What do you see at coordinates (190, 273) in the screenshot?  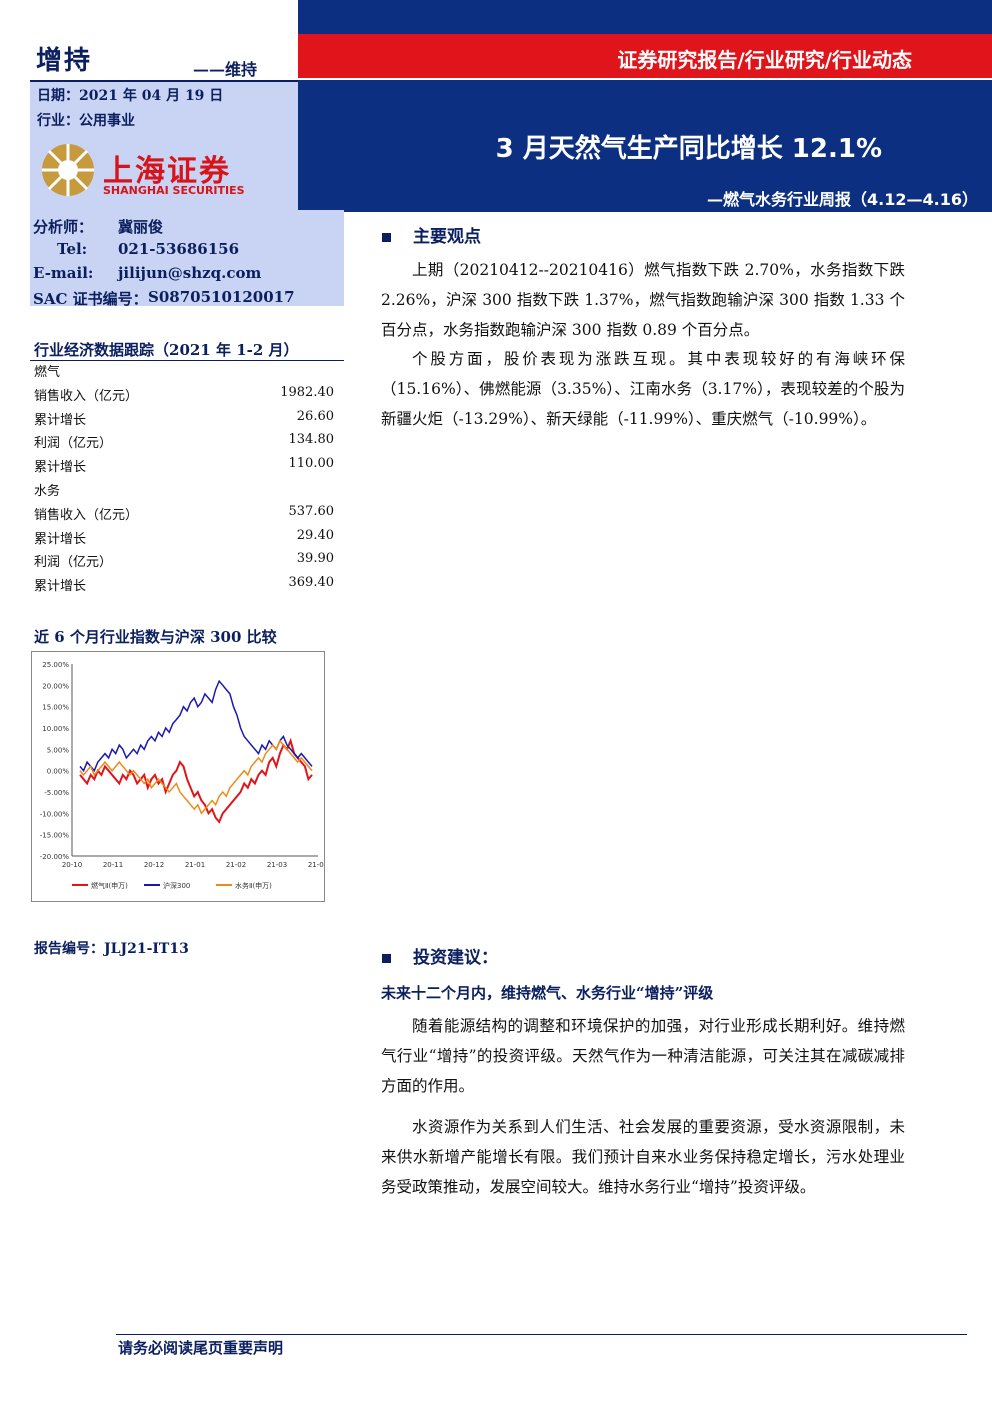 I see `email-value: jilijun@shzq.com` at bounding box center [190, 273].